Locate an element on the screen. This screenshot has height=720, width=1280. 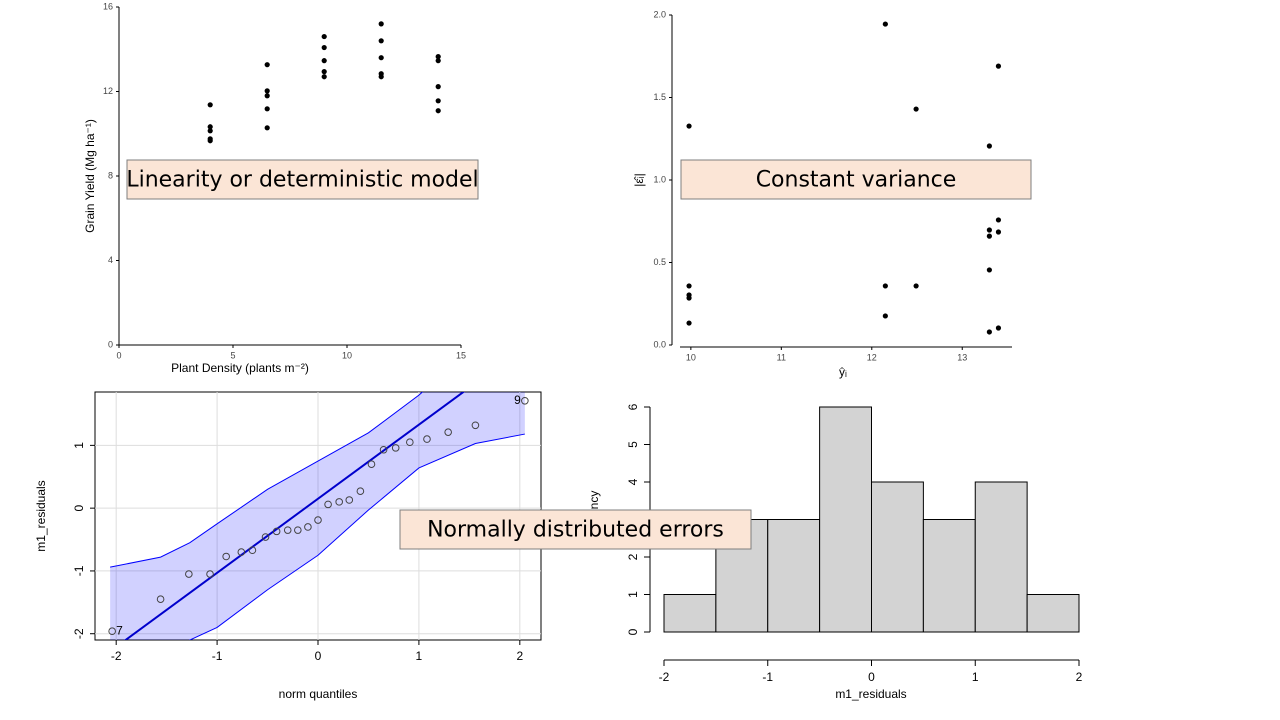
point-label: 7 is located at coordinates (119, 630).